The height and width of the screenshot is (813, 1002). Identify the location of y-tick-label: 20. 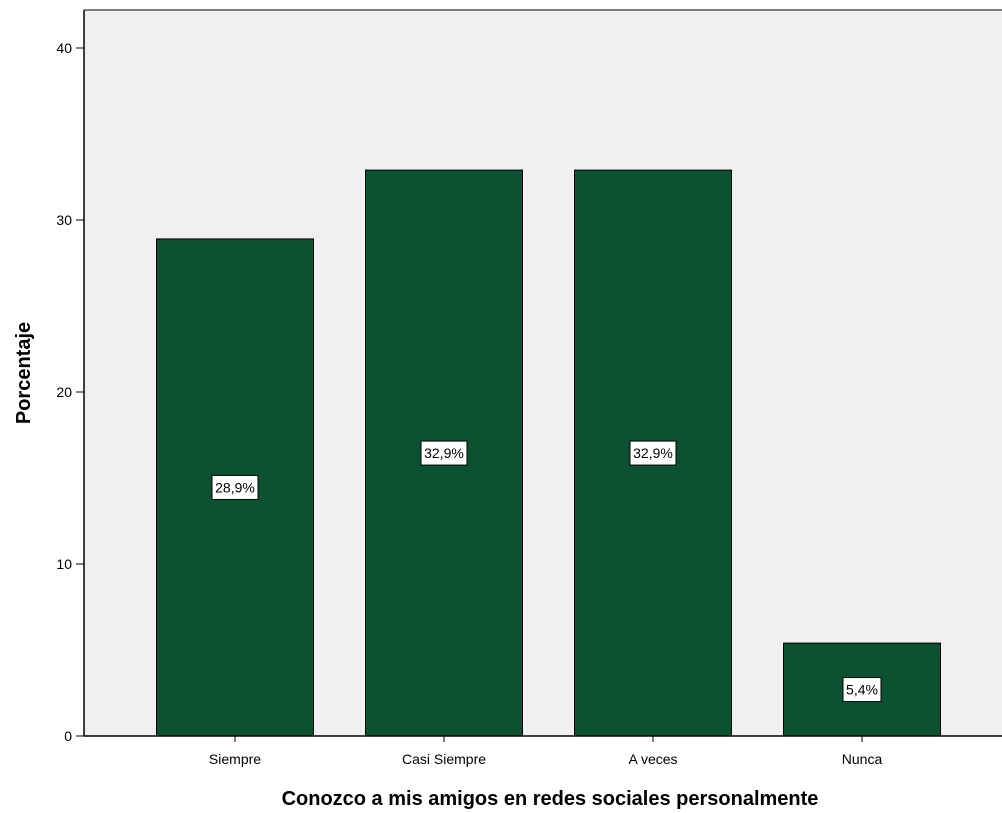
(64, 392).